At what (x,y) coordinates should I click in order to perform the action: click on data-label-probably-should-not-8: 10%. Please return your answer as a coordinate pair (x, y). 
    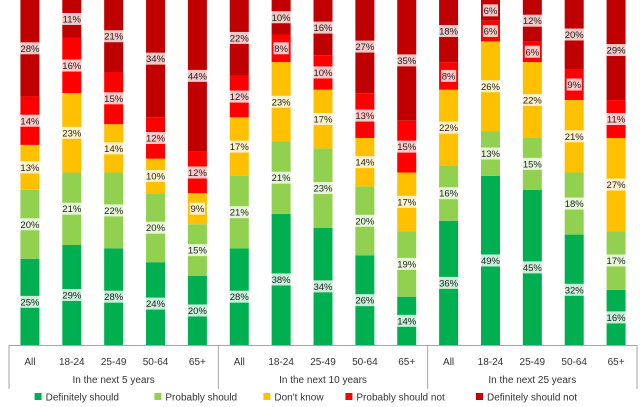
    Looking at the image, I should click on (323, 73).